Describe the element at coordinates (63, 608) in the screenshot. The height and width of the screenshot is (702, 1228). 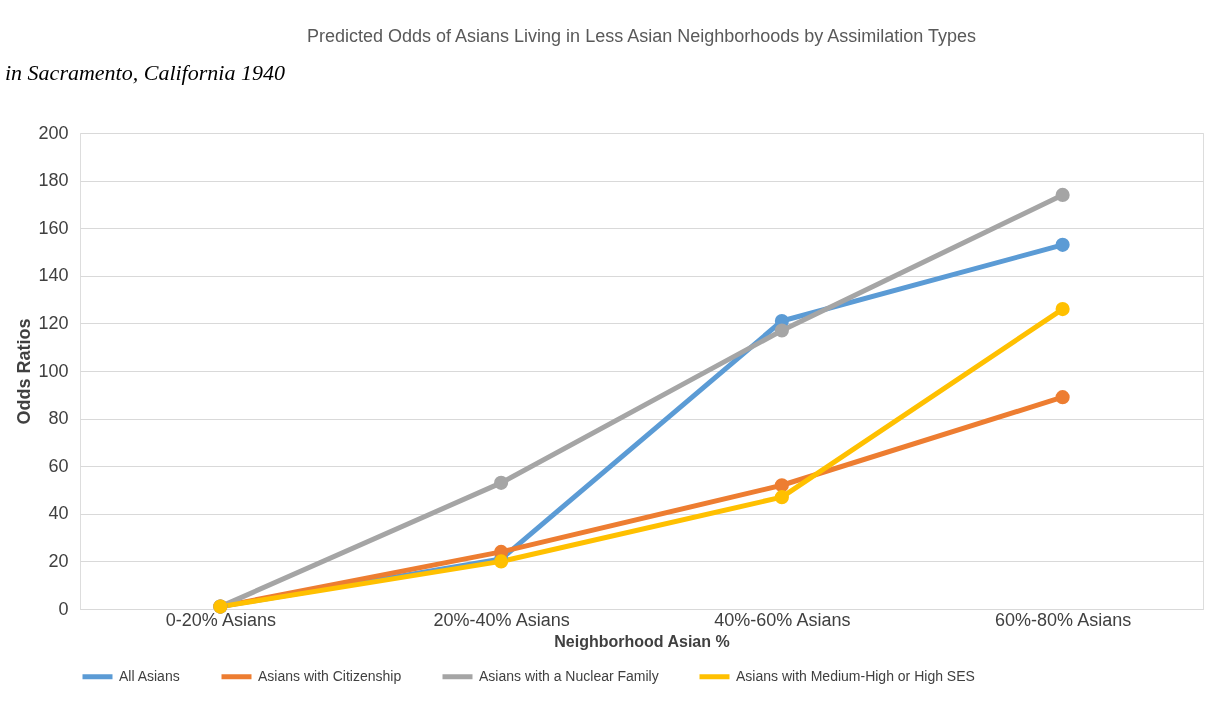
I see `y-tick-label: 0` at that location.